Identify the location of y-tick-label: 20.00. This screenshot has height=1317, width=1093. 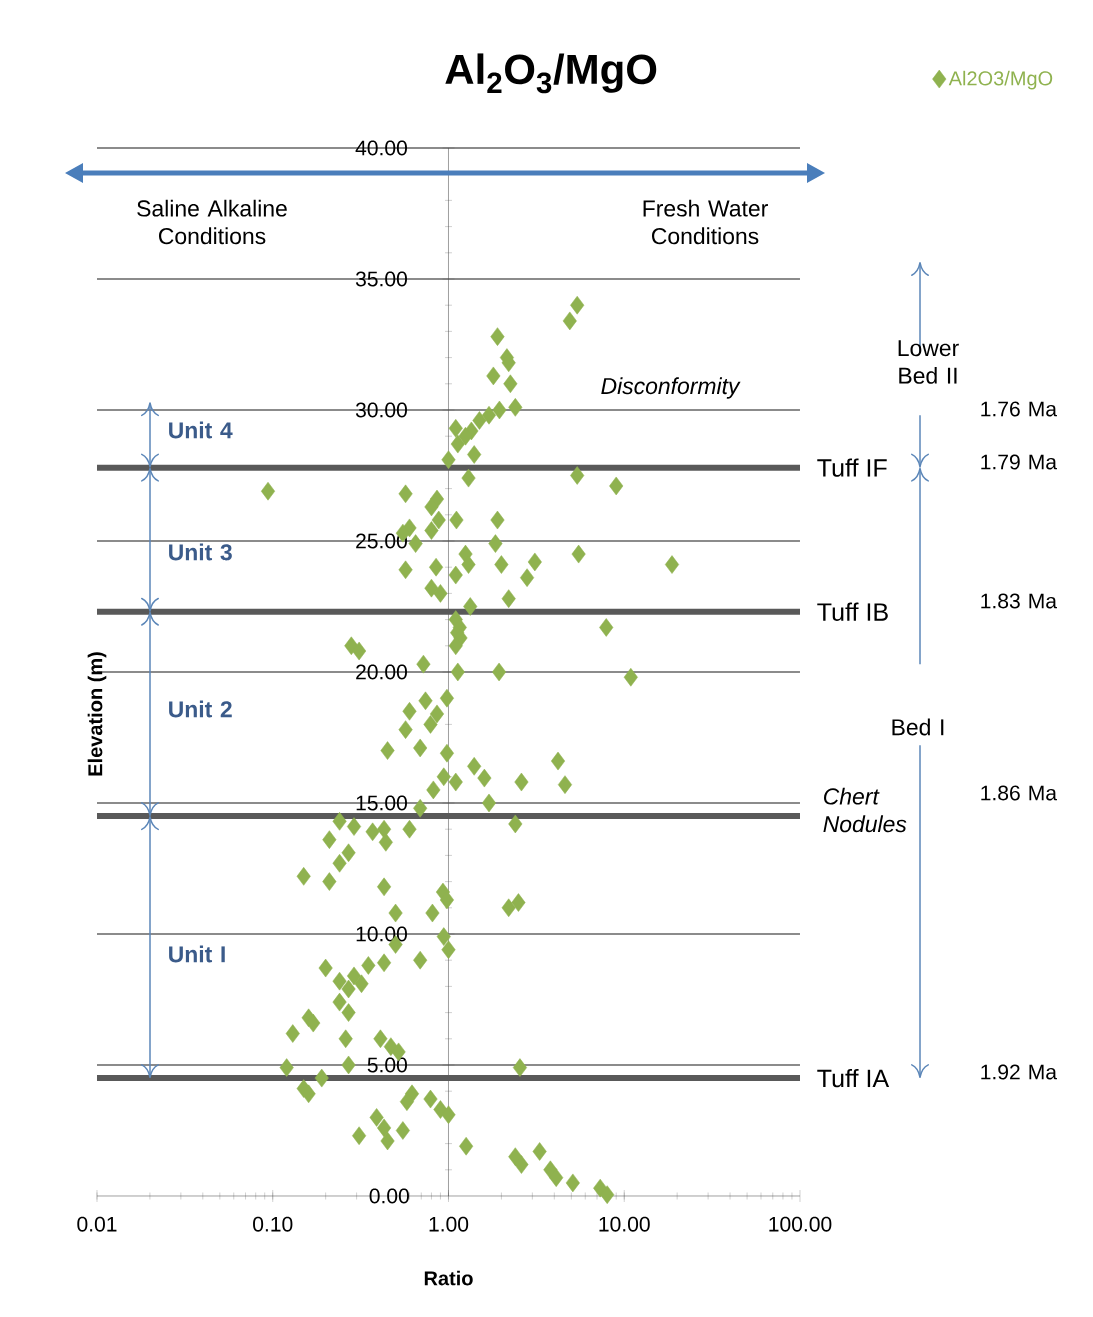
(381, 672).